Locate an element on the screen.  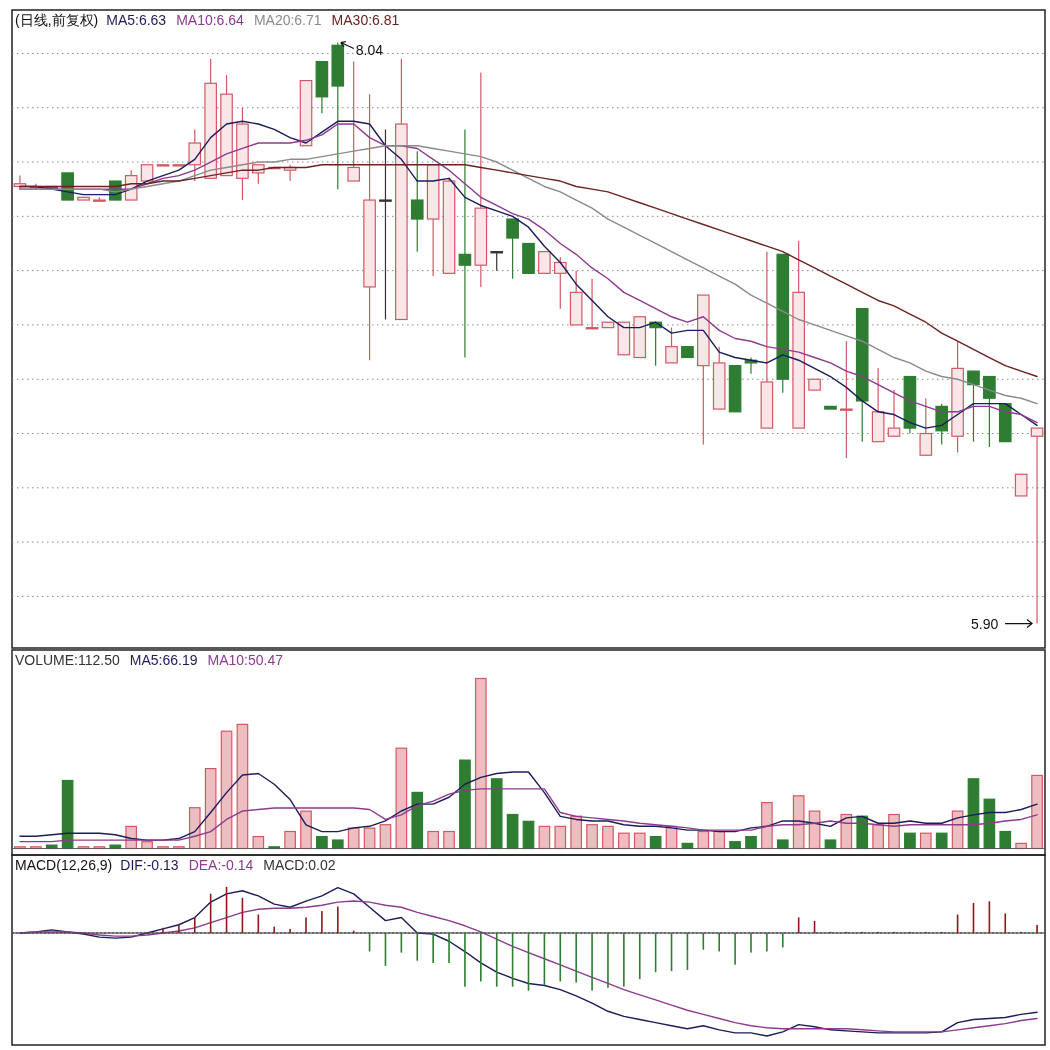
text: MACD:0.02 is located at coordinates (299, 865).